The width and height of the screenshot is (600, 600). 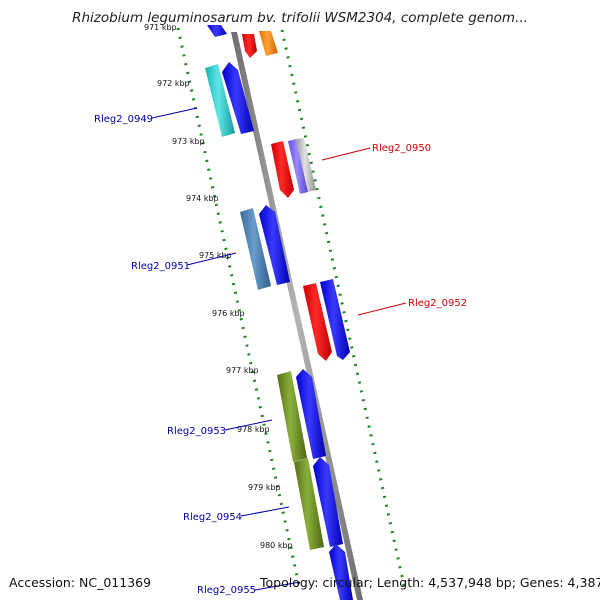 I want to click on tick-label: 975 kbp, so click(x=215, y=255).